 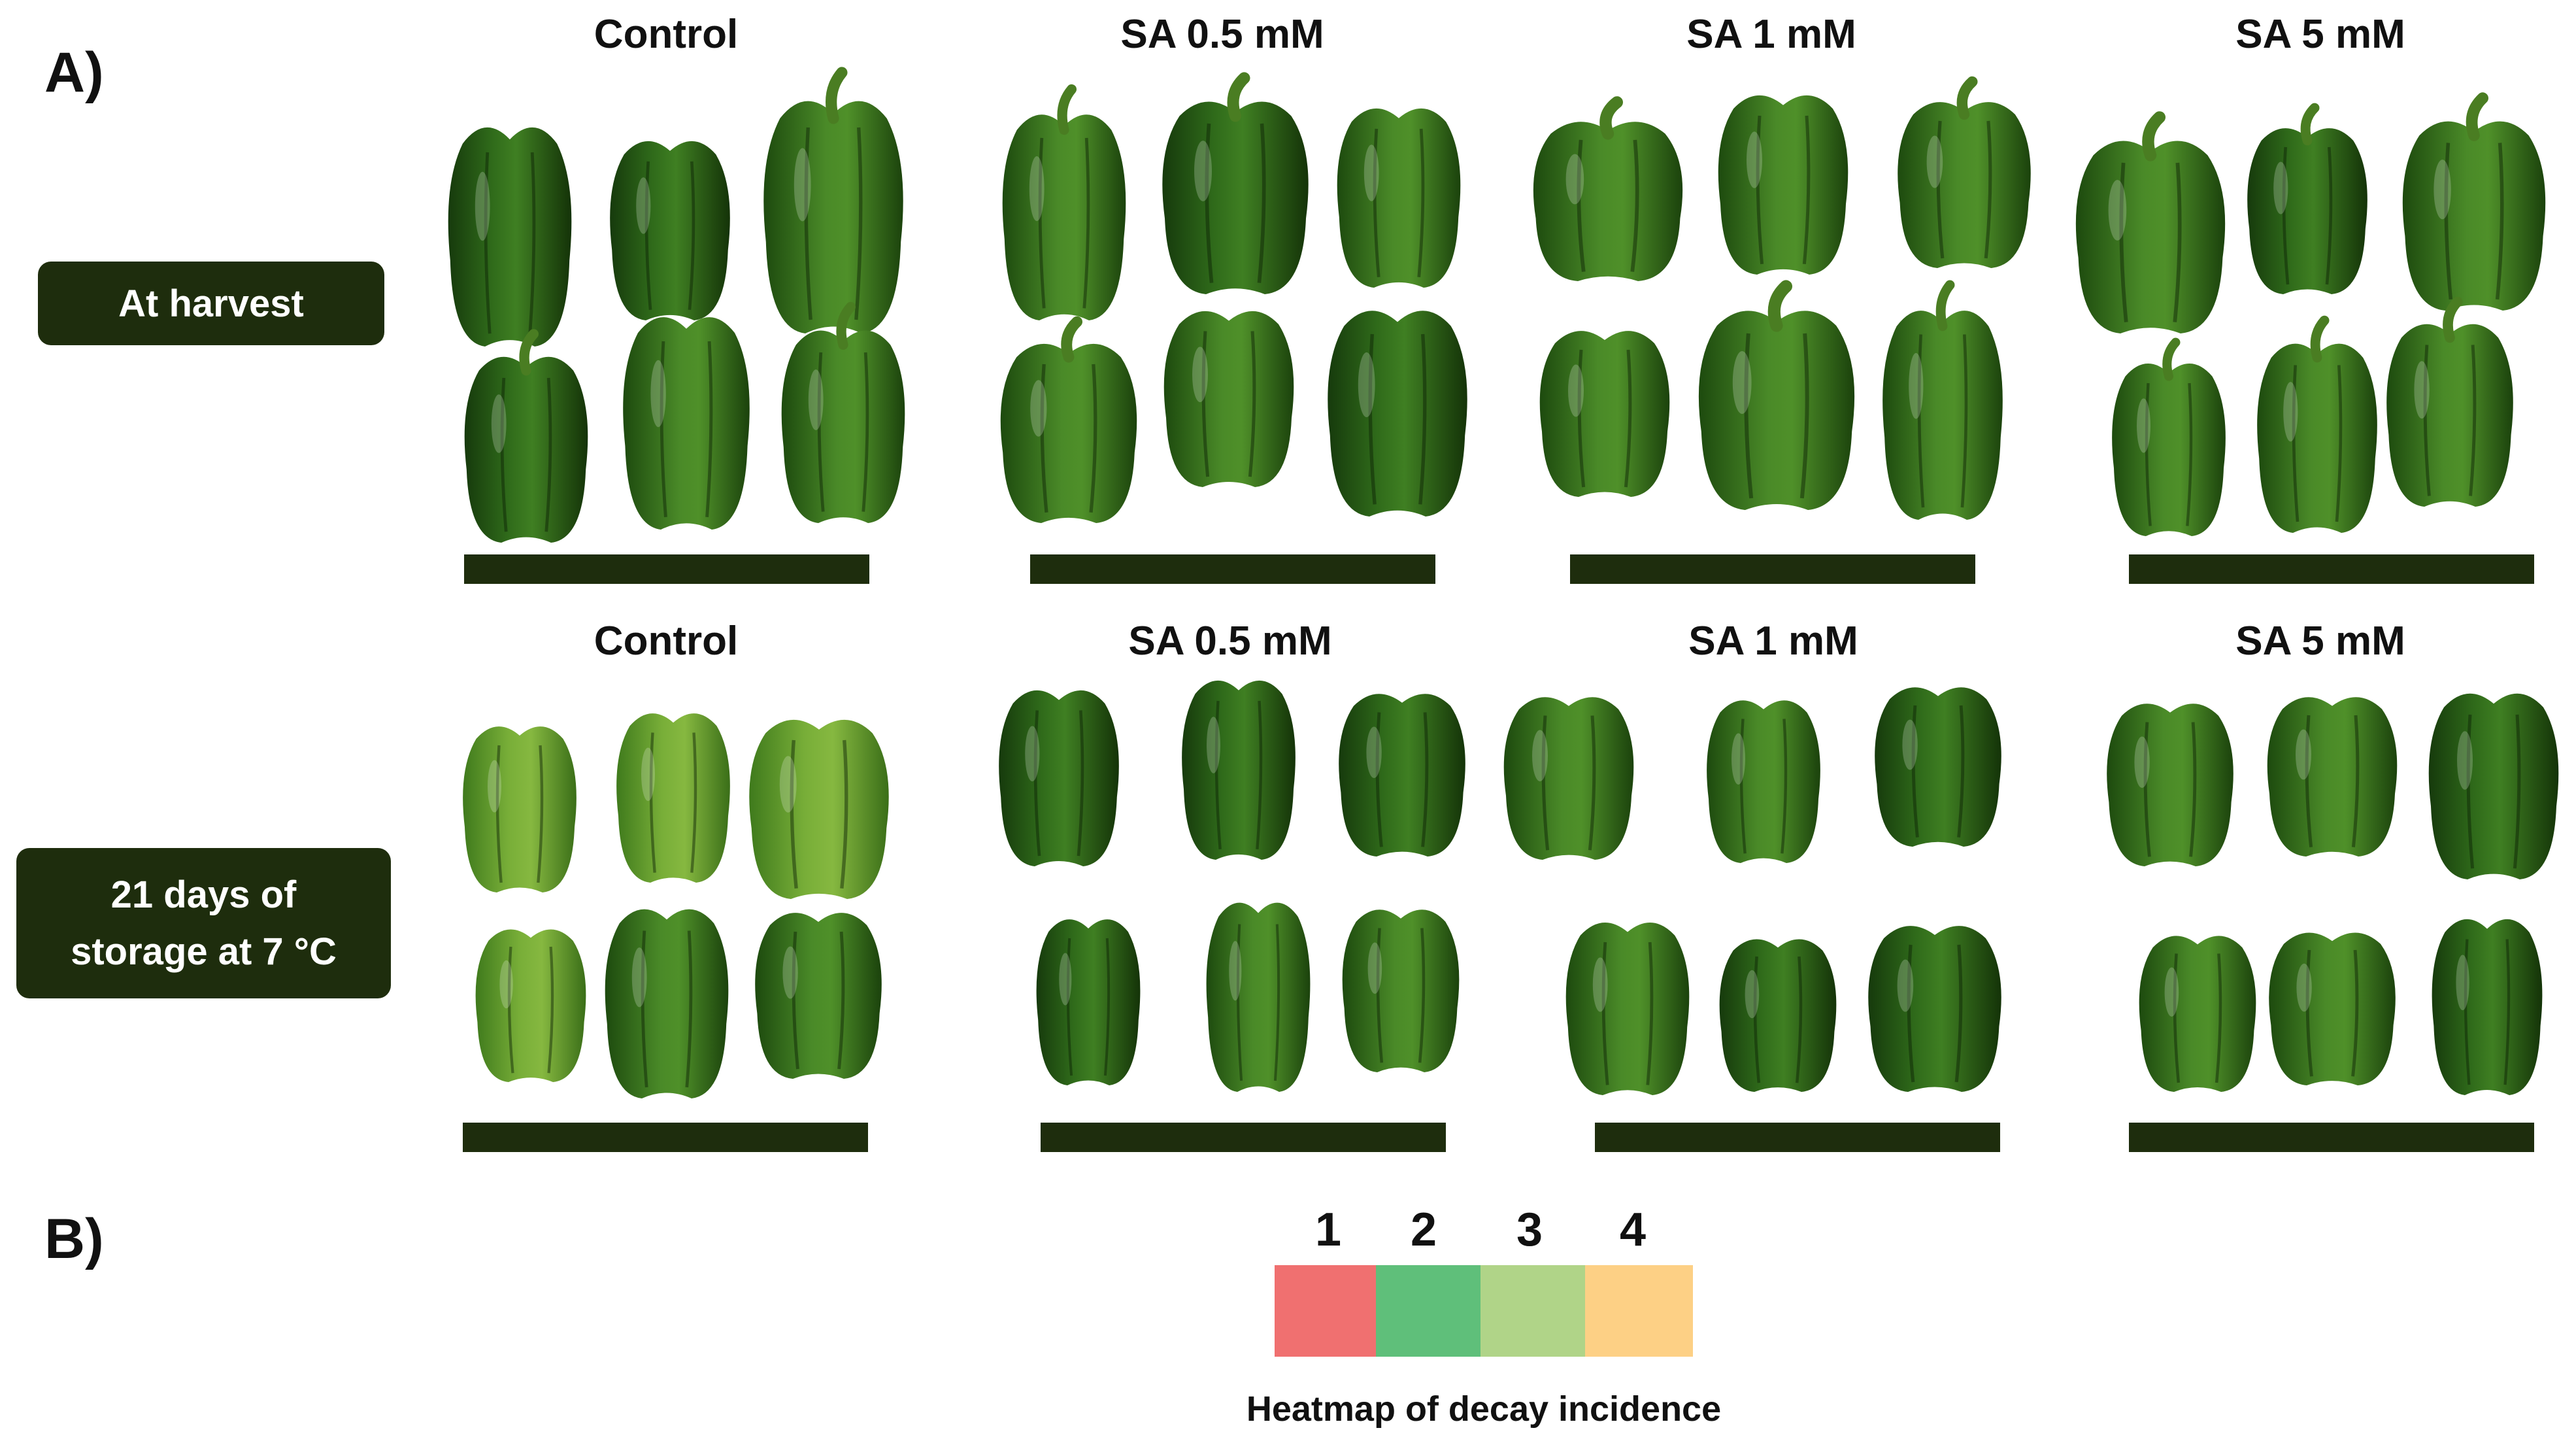 I want to click on heatmap-level-label: 4, so click(x=1633, y=1230).